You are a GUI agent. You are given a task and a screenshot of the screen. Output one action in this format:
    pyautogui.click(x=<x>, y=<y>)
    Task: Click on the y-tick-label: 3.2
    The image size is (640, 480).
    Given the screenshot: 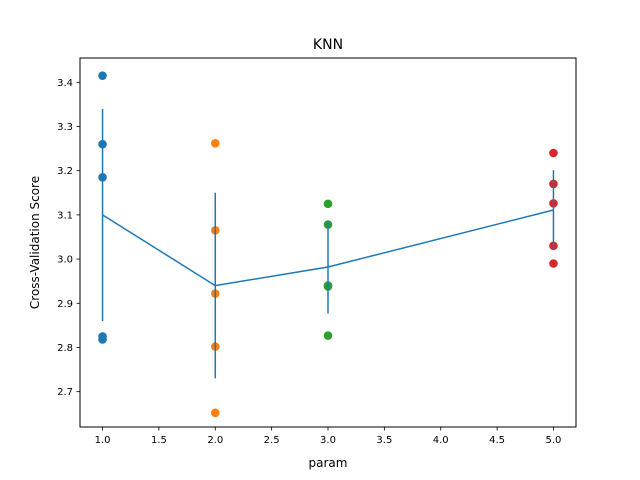 What is the action you would take?
    pyautogui.click(x=65, y=171)
    